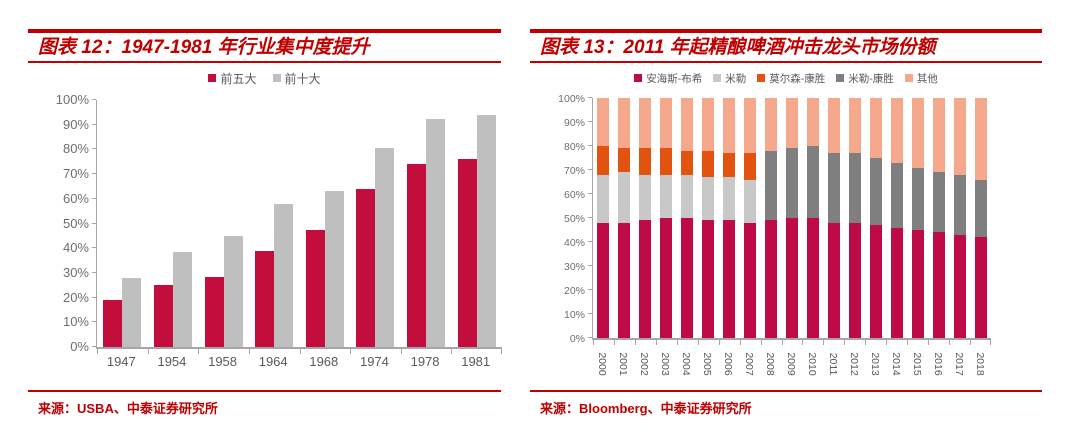  I want to click on x-axis-label: 2002, so click(644, 364).